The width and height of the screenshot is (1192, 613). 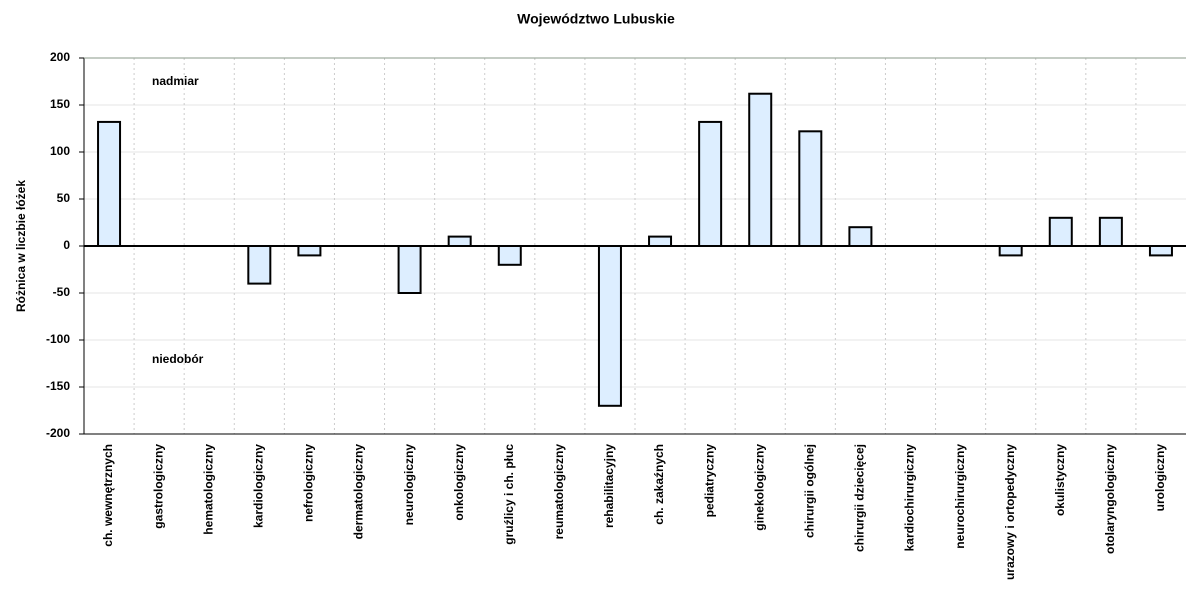 I want to click on x-tick-label: chirurgii ogólnej, so click(x=809, y=491).